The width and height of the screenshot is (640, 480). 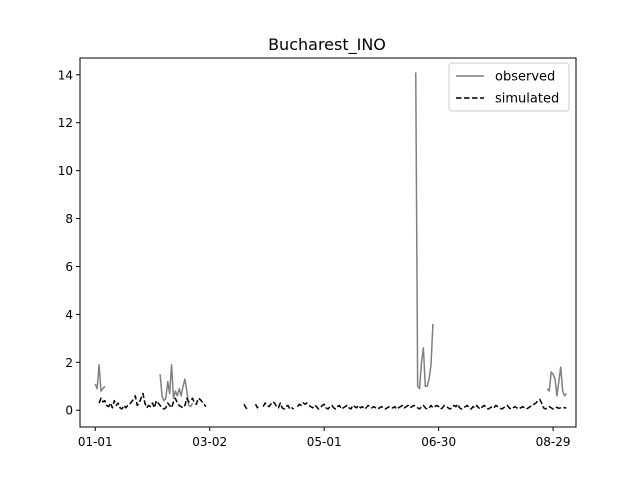 What do you see at coordinates (65, 123) in the screenshot?
I see `y-tick-label: 12` at bounding box center [65, 123].